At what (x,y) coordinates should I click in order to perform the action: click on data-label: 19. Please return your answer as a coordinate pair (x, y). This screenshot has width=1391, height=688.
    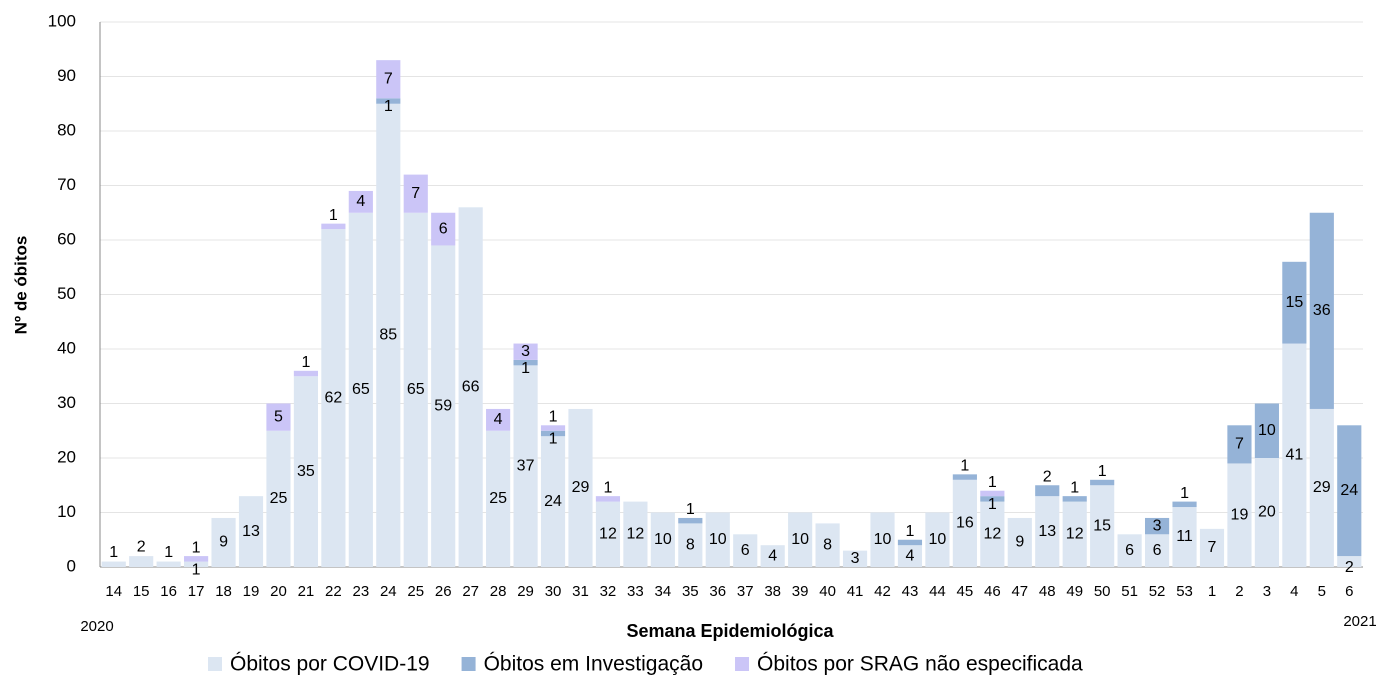
    Looking at the image, I should click on (1240, 514).